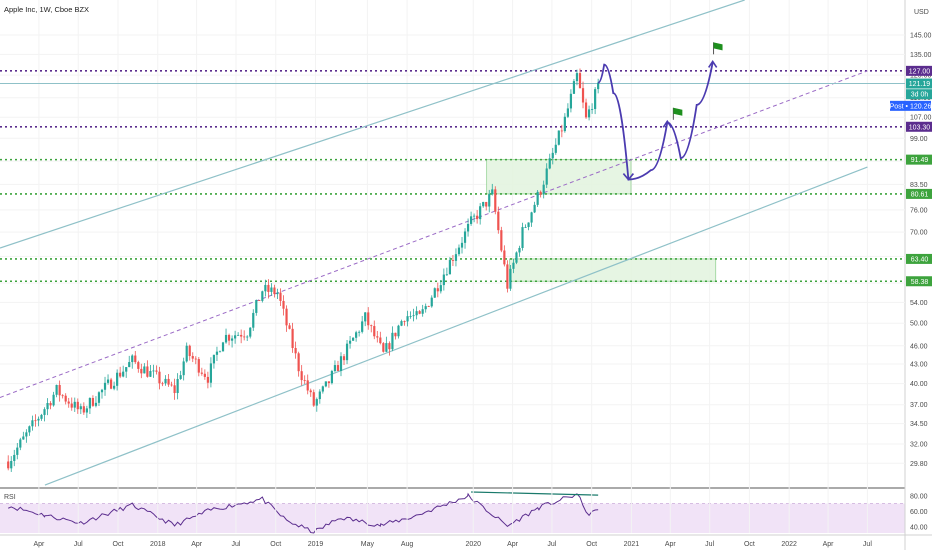 The width and height of the screenshot is (932, 550). Describe the element at coordinates (655, 121) in the screenshot. I see `projection-path` at that location.